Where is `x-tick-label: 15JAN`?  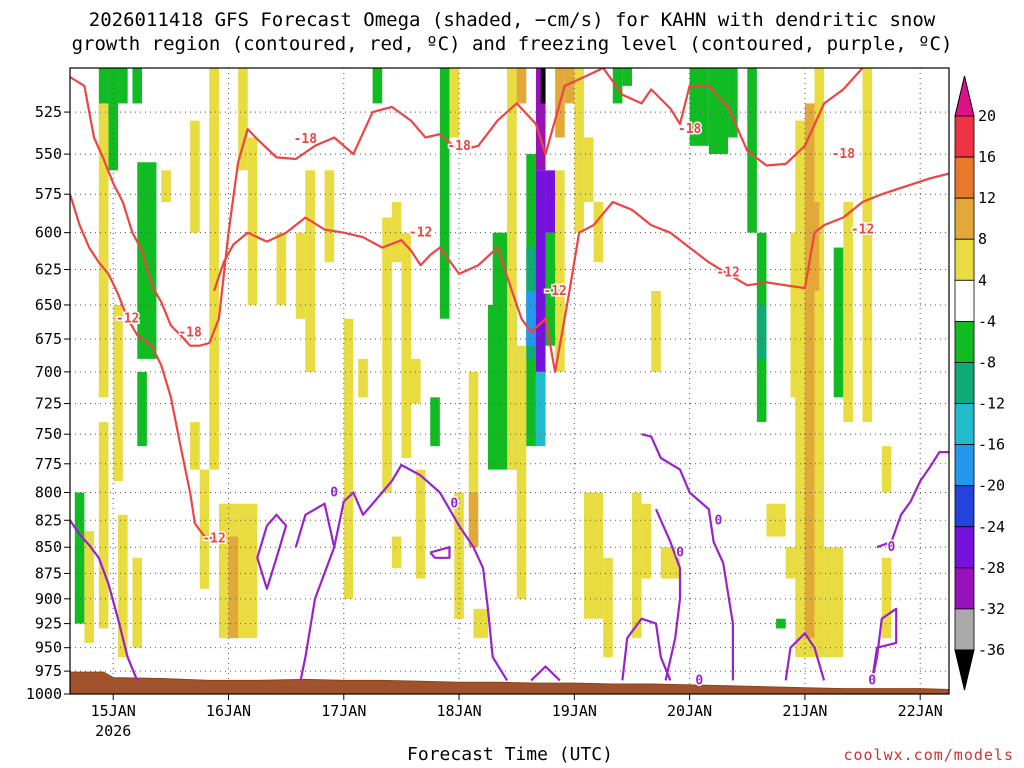 x-tick-label: 15JAN is located at coordinates (113, 711).